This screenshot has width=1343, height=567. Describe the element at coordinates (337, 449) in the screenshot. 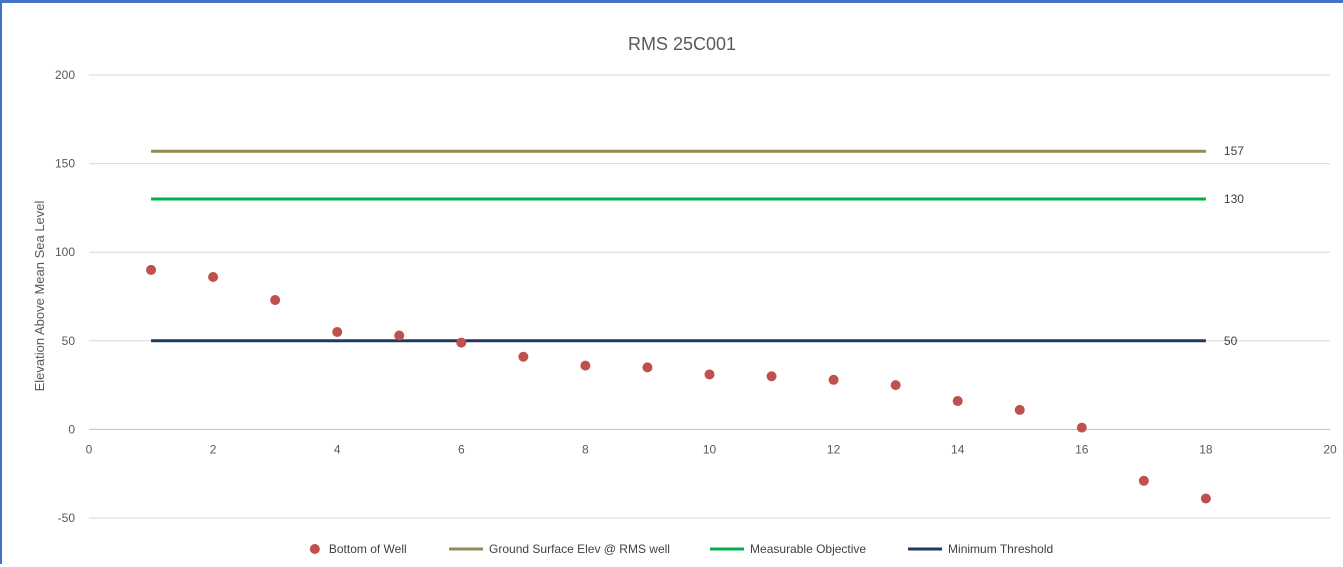

I see `x-tick-label: 4` at that location.